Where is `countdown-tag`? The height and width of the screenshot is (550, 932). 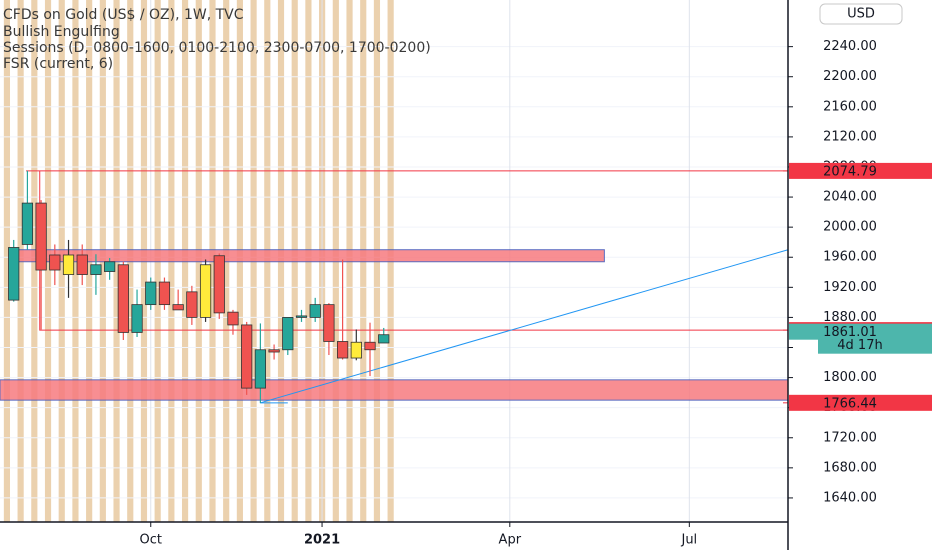
countdown-tag is located at coordinates (875, 345).